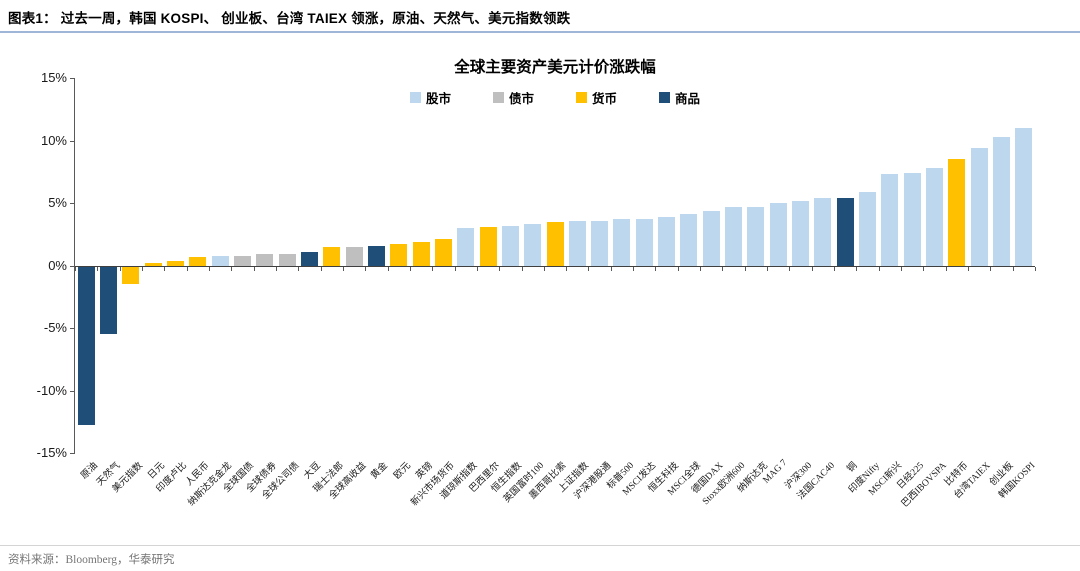 The image size is (1080, 571). I want to click on legend-label: 货币, so click(605, 99).